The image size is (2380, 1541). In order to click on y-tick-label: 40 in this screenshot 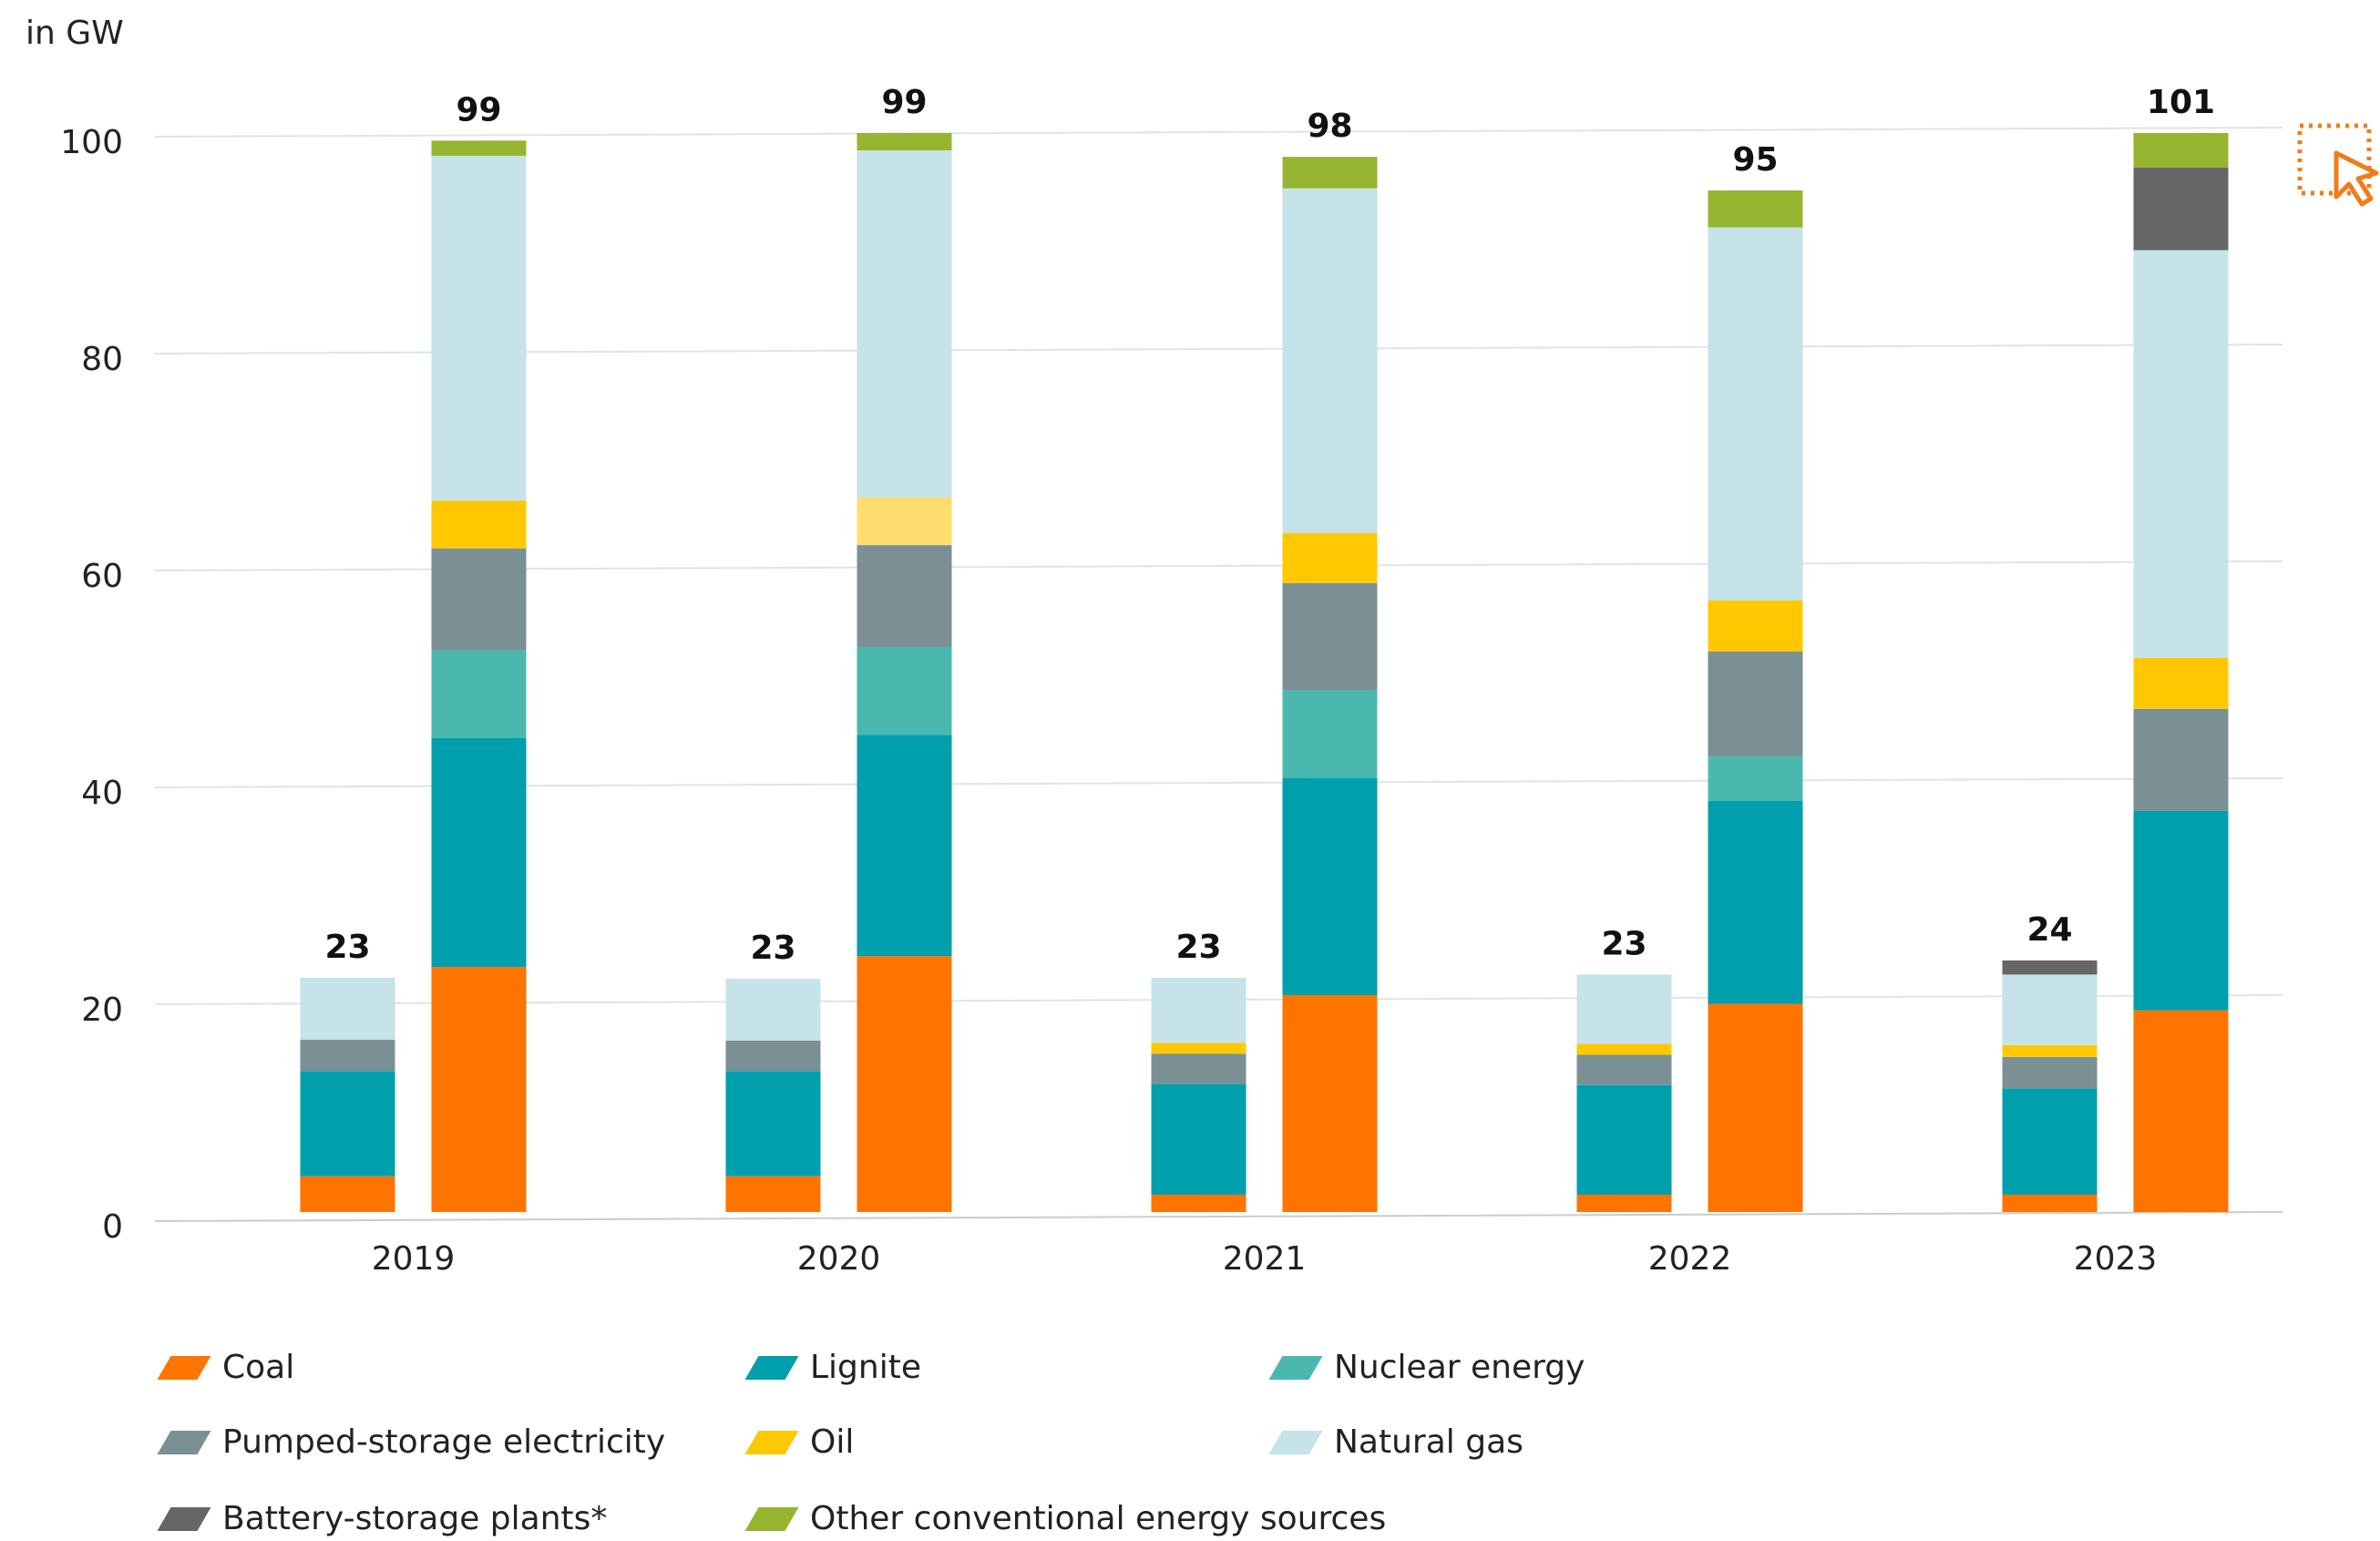, I will do `click(102, 793)`.